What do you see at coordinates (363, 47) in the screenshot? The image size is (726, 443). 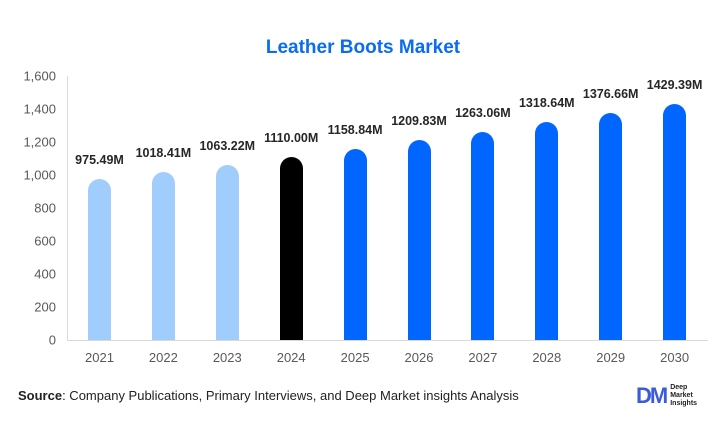 I see `chart-title: Leather Boots Market` at bounding box center [363, 47].